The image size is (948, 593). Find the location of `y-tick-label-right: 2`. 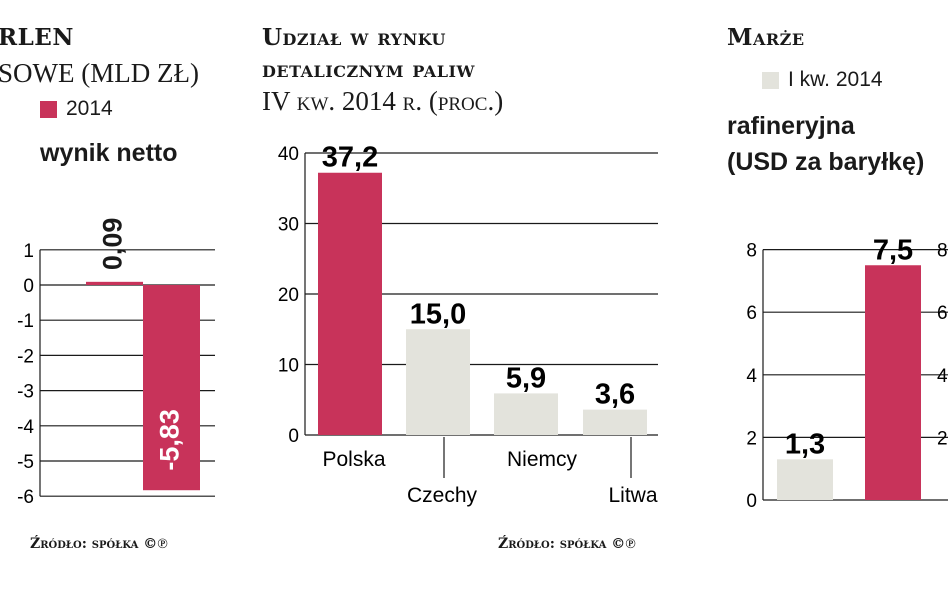

y-tick-label-right: 2 is located at coordinates (942, 438).